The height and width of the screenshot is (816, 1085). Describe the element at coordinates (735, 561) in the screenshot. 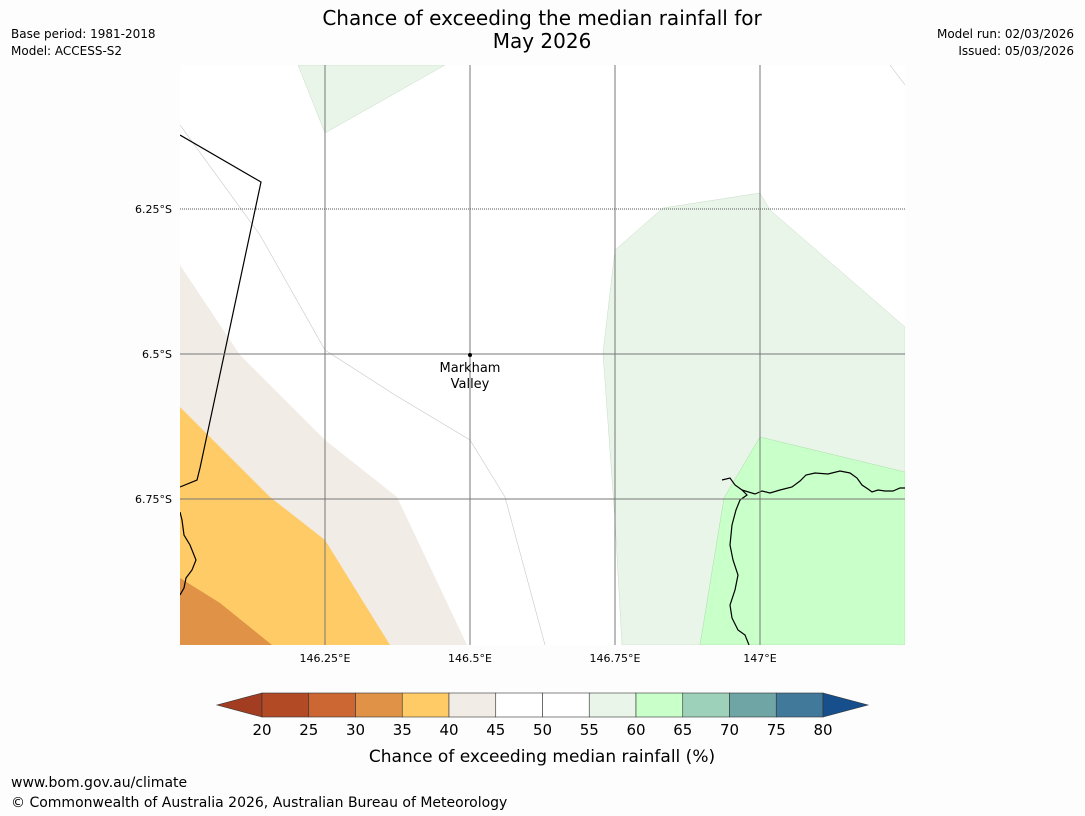

I see `coastline-east` at that location.